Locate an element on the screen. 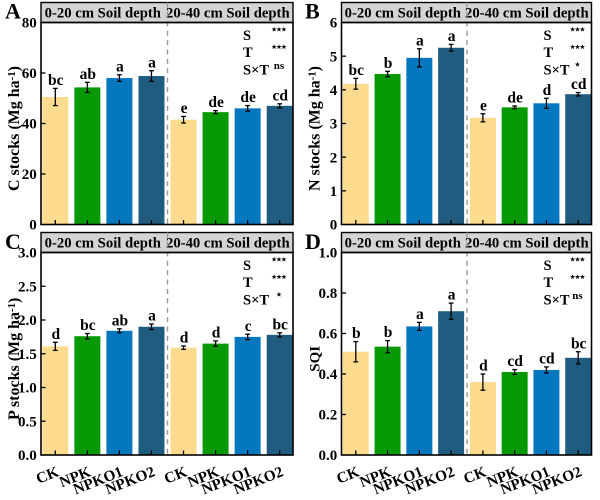 This screenshot has width=600, height=500. svg-text: 1.5 is located at coordinates (27, 355).